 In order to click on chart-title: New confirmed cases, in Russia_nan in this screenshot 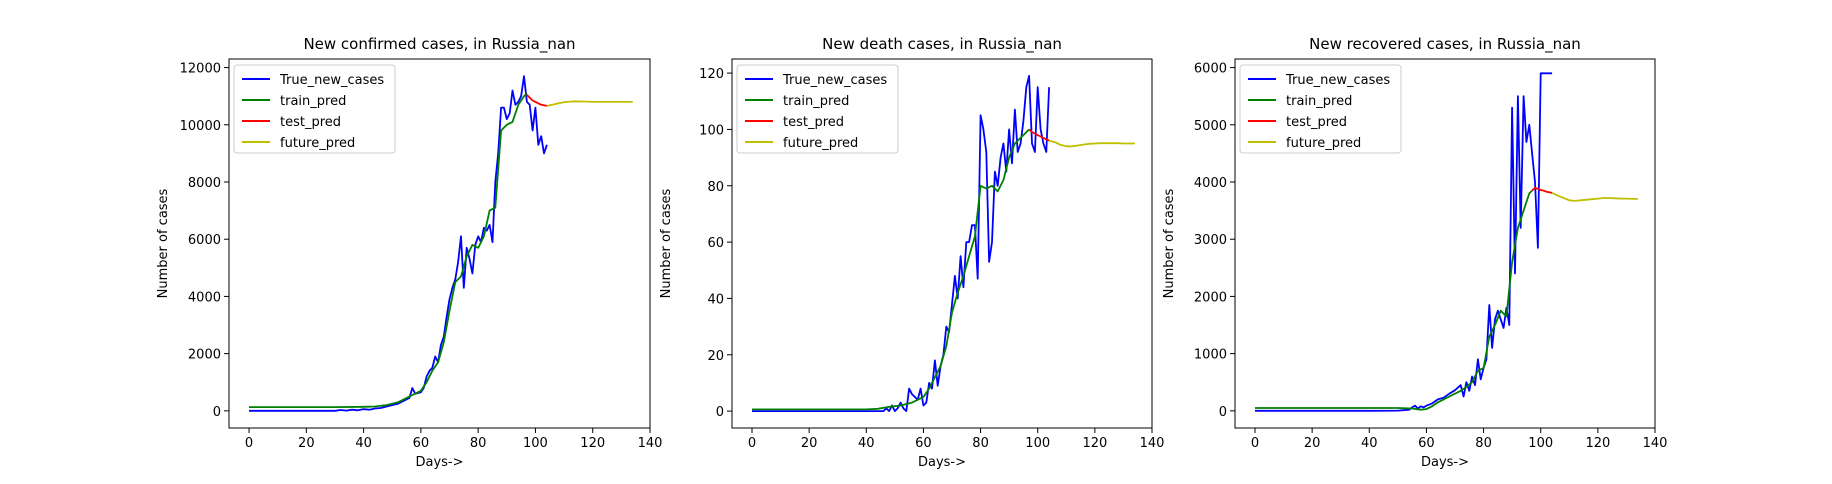, I will do `click(439, 44)`.